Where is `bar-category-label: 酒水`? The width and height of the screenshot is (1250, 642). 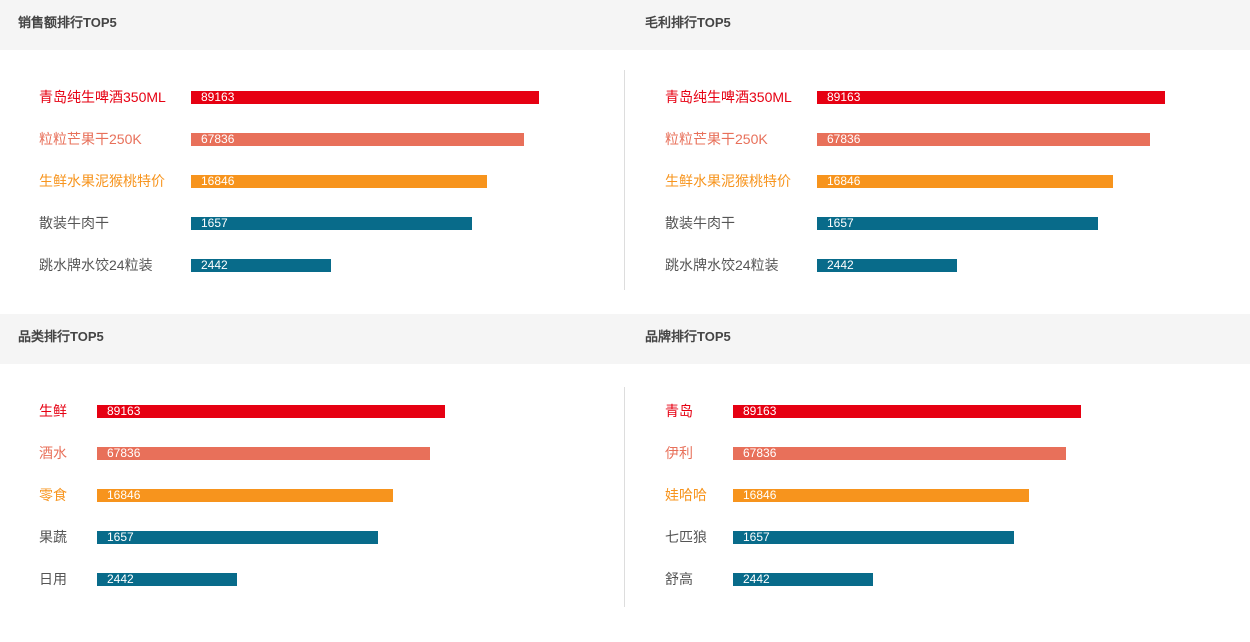 bar-category-label: 酒水 is located at coordinates (53, 453).